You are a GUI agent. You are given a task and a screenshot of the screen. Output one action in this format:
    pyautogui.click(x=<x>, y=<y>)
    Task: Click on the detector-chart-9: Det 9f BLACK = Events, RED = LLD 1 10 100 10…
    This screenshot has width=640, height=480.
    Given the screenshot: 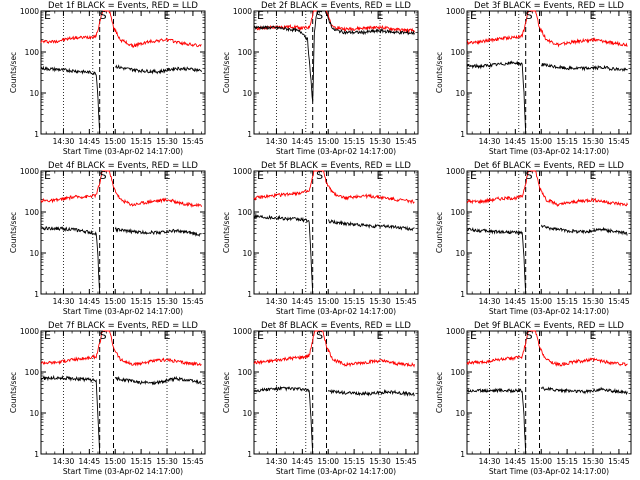 What is the action you would take?
    pyautogui.click(x=533, y=398)
    